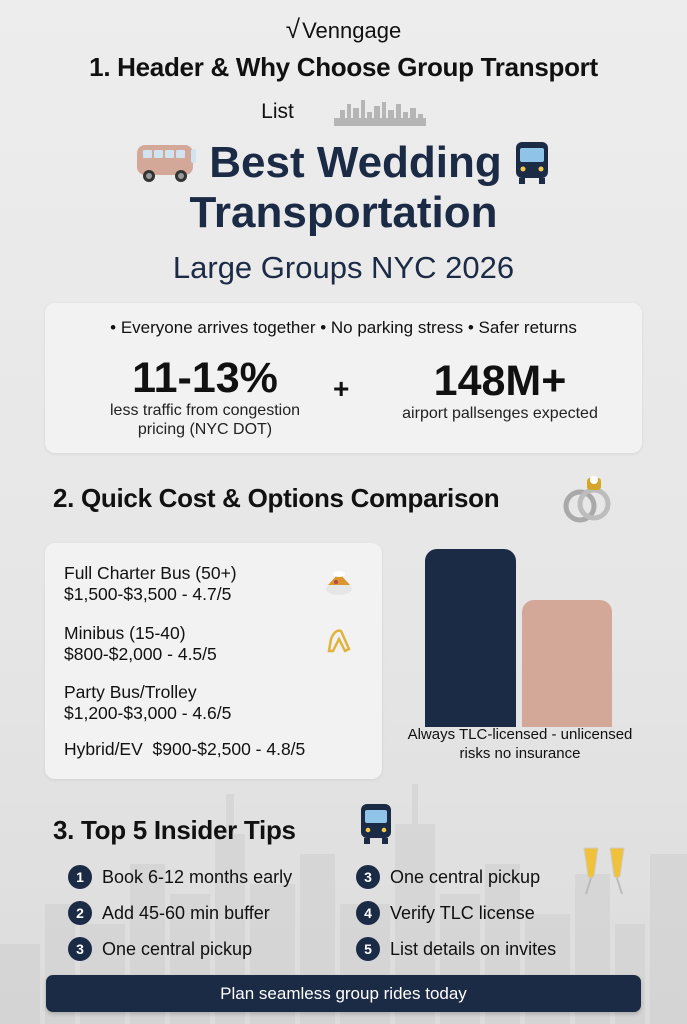 The width and height of the screenshot is (687, 1024). What do you see at coordinates (80, 877) in the screenshot?
I see `tip-number: 1` at bounding box center [80, 877].